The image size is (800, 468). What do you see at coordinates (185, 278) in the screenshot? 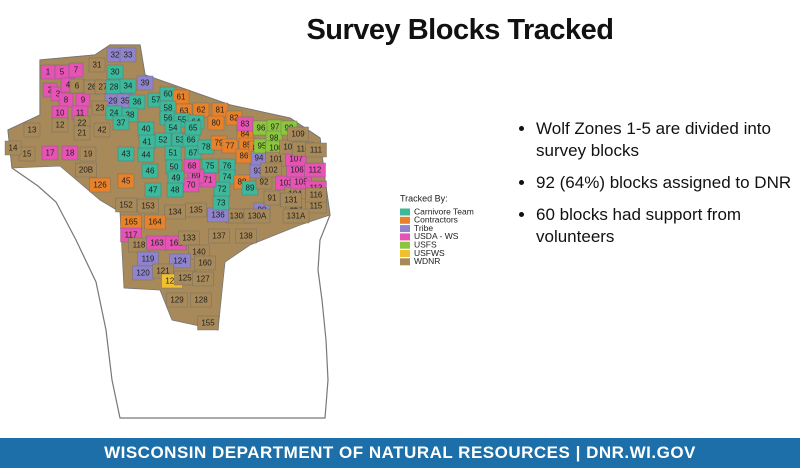
I see `block-label: 125` at bounding box center [185, 278].